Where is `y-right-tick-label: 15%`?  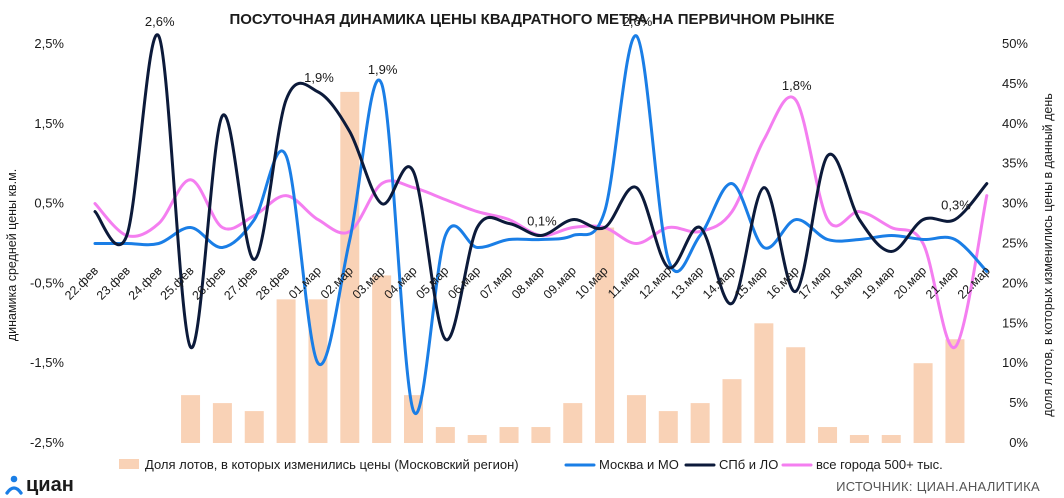
y-right-tick-label: 15% is located at coordinates (1015, 322).